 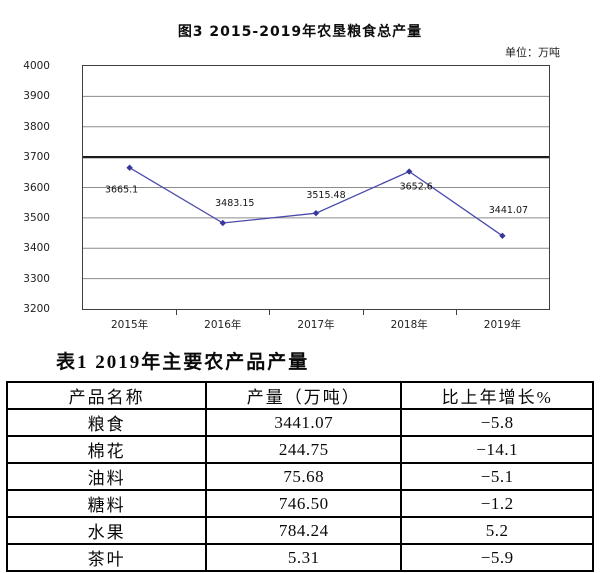 I want to click on product-name-cell: 水果, so click(x=106, y=530).